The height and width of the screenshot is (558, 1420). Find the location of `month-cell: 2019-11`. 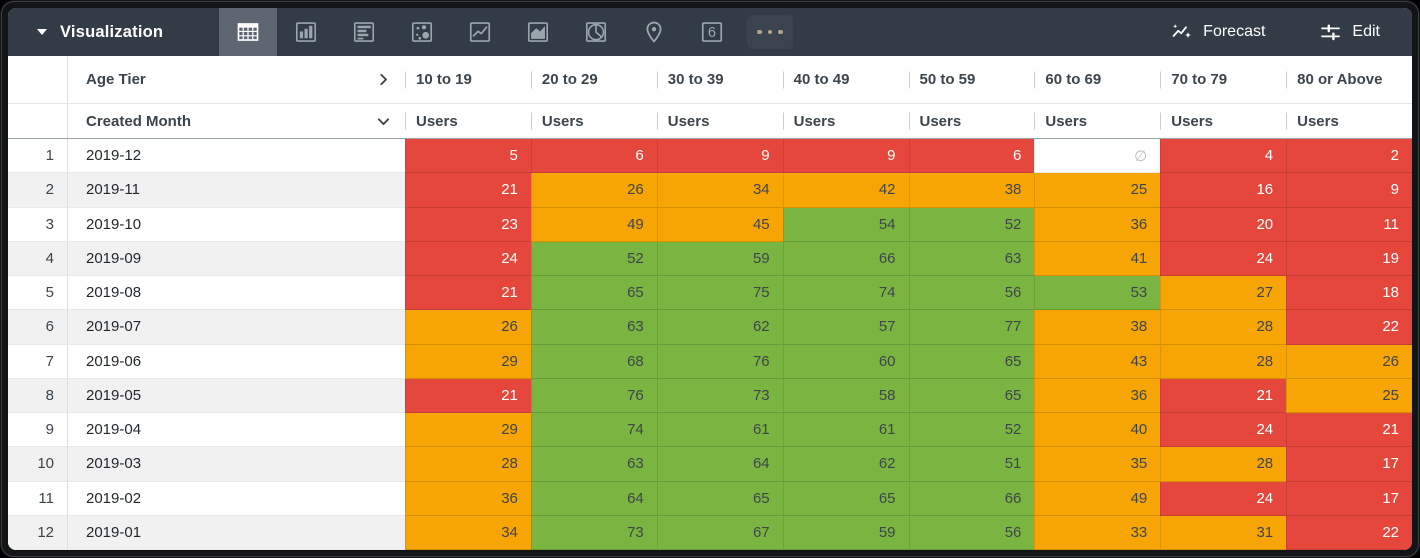

month-cell: 2019-11 is located at coordinates (236, 190).